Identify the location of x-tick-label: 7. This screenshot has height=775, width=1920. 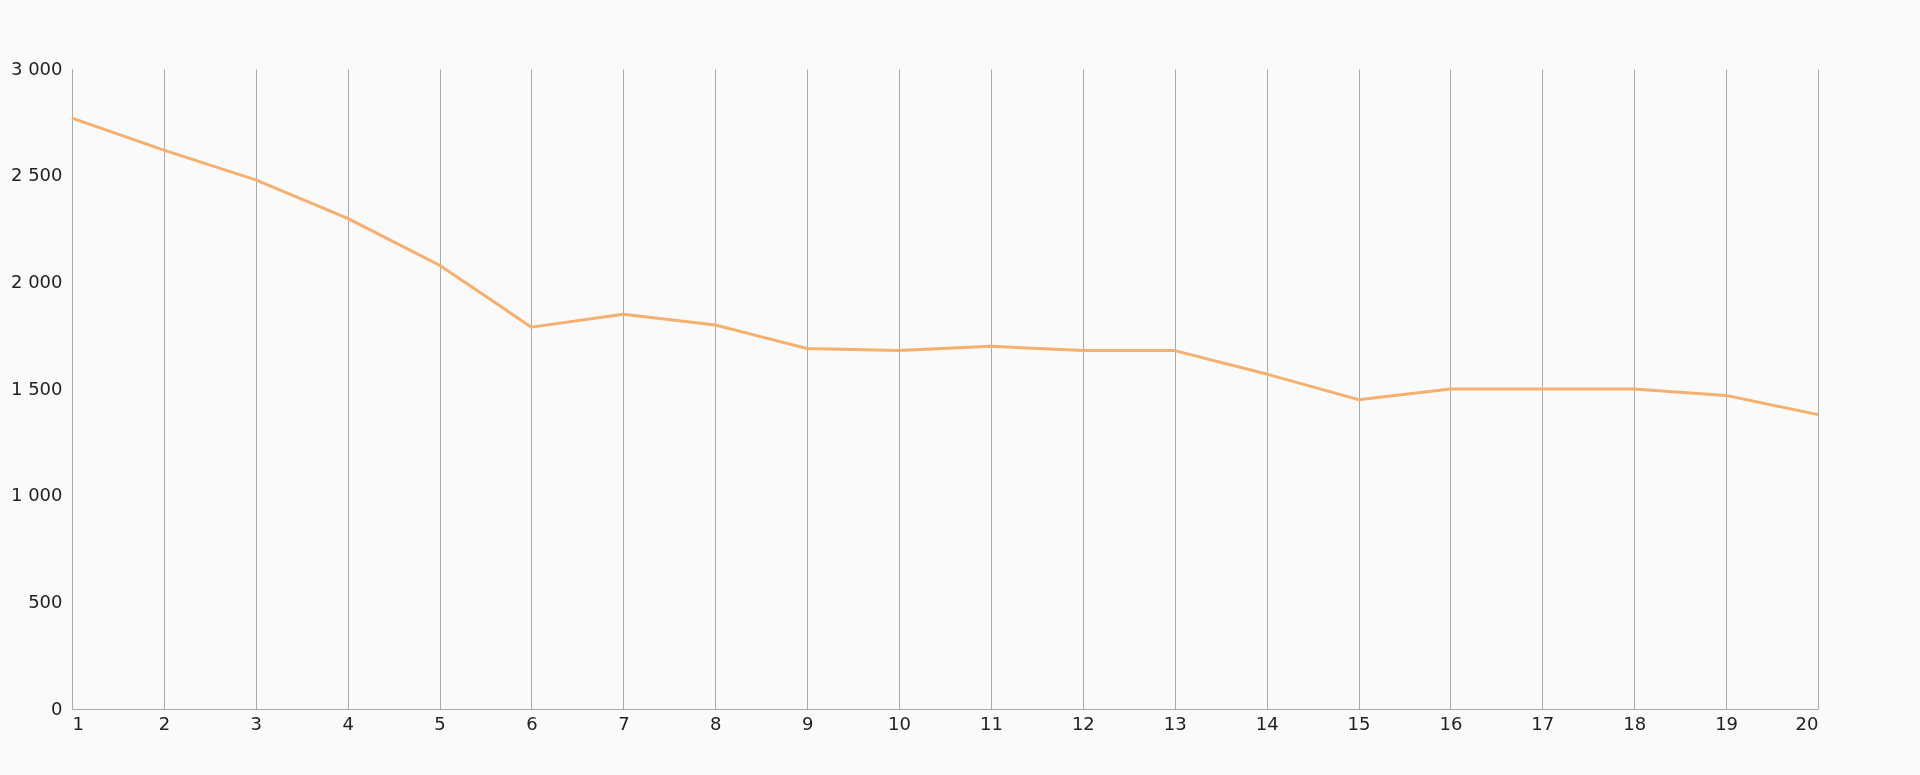
(624, 723).